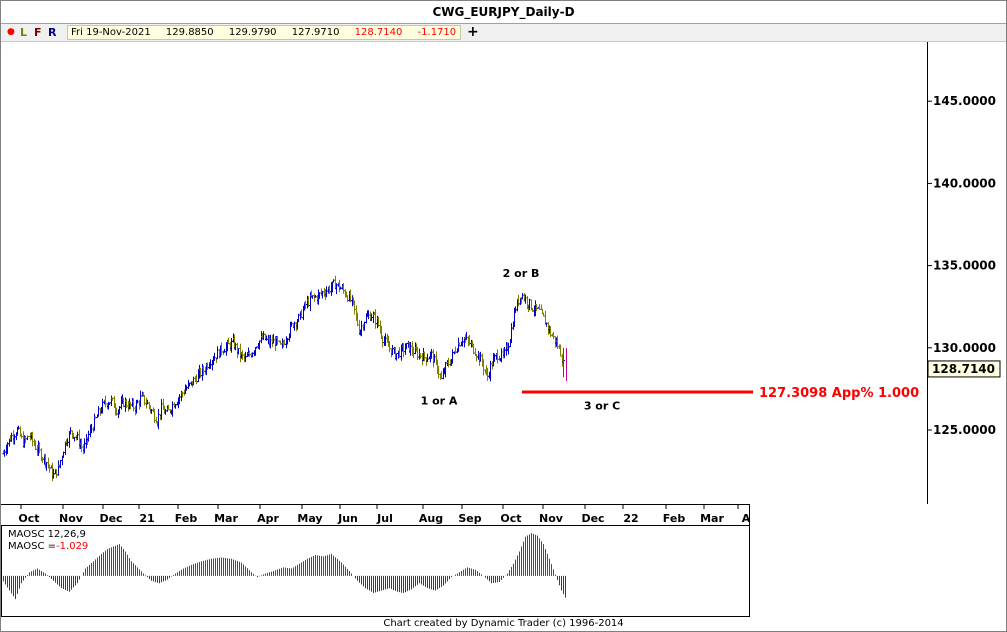 This screenshot has height=632, width=1007. I want to click on oscillator-frame, so click(375, 571).